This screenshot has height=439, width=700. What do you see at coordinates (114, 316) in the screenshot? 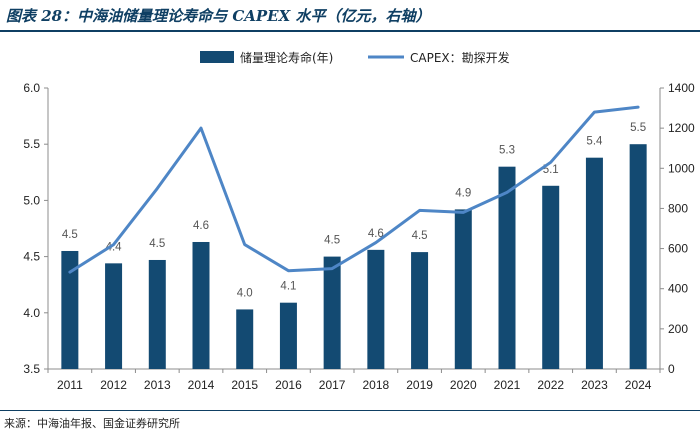
I see `bar-2012` at bounding box center [114, 316].